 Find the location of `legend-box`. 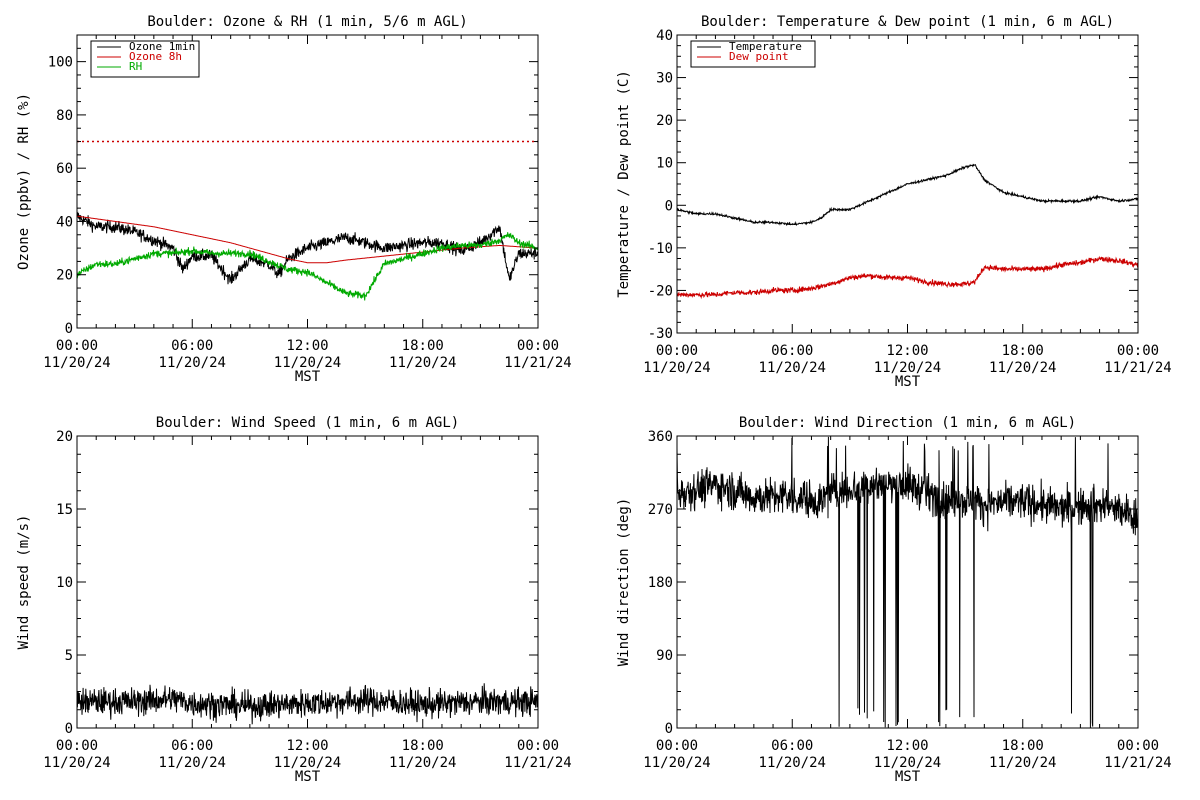

legend-box is located at coordinates (753, 54).